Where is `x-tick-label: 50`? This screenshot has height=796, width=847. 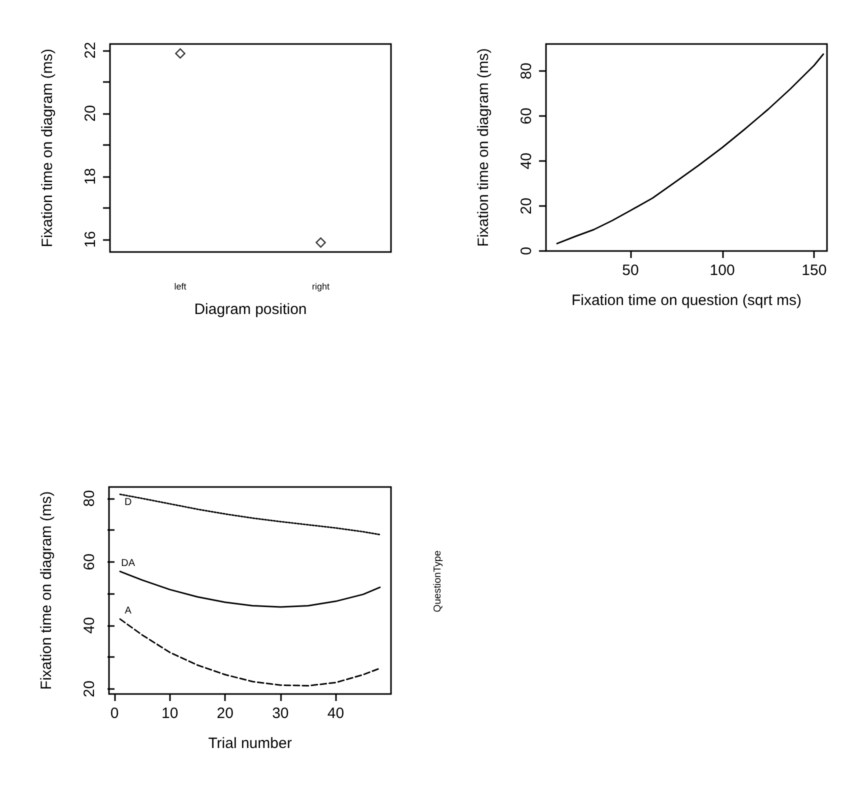 x-tick-label: 50 is located at coordinates (630, 270).